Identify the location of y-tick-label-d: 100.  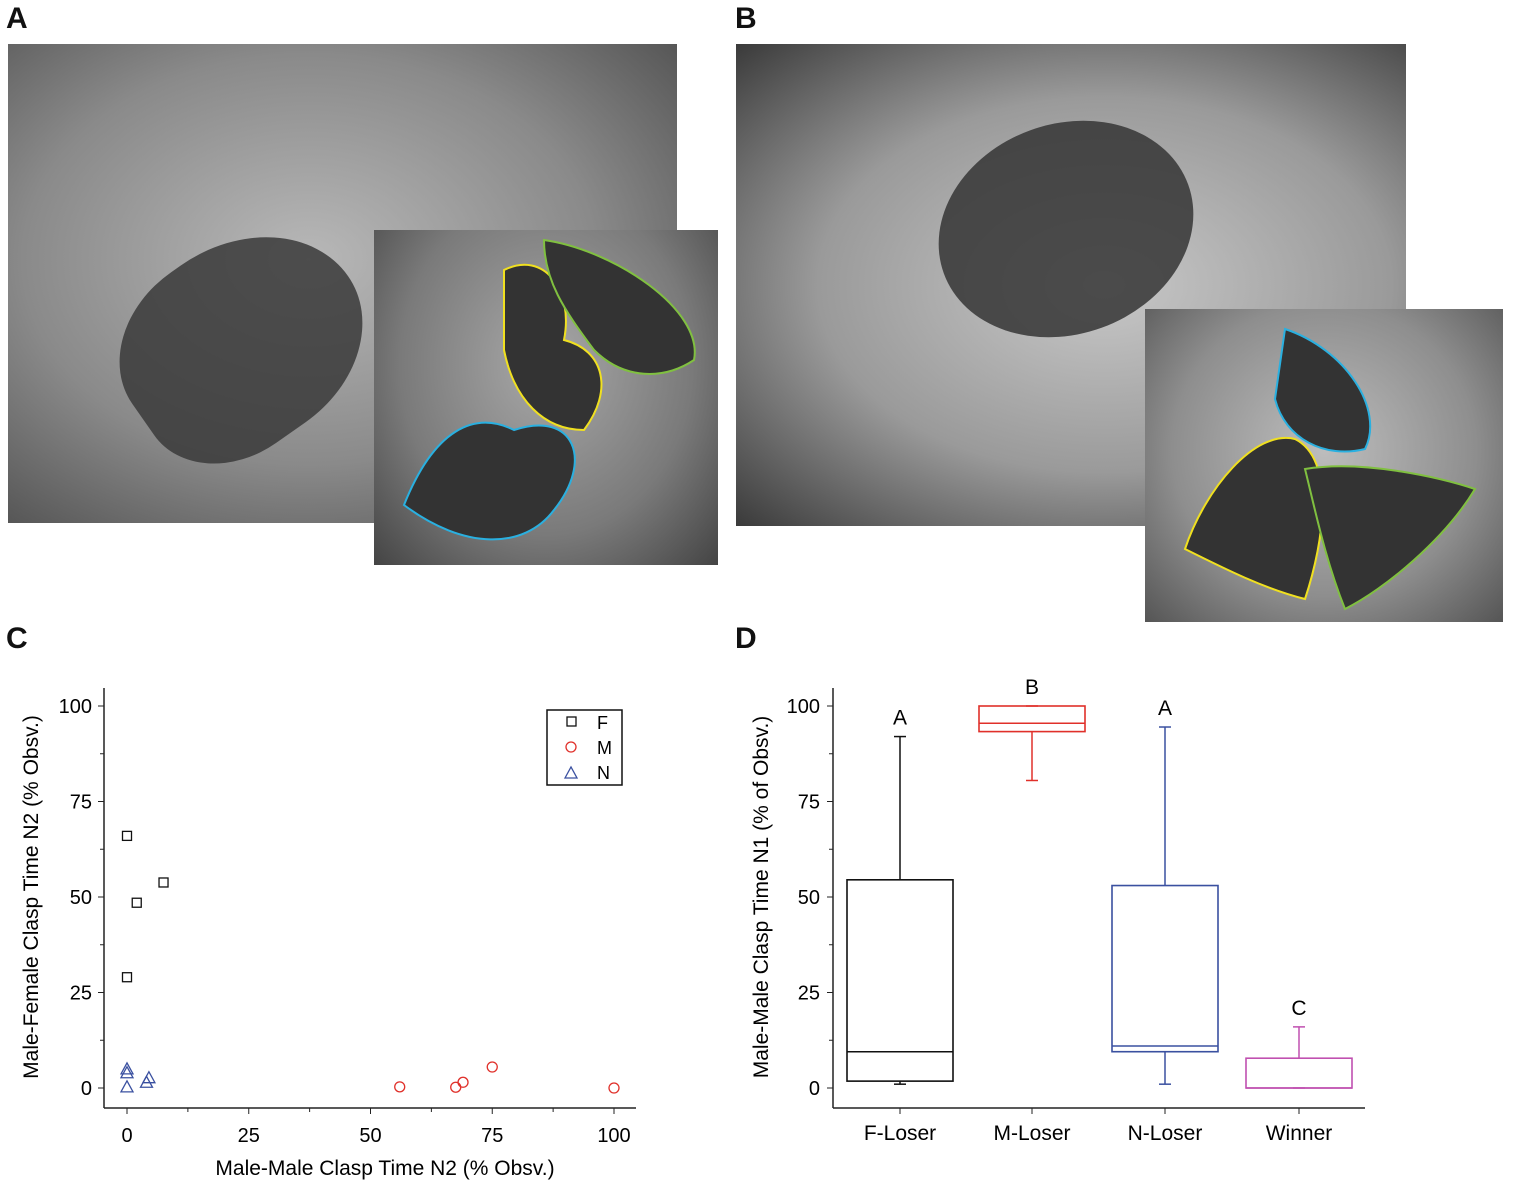
(803, 707).